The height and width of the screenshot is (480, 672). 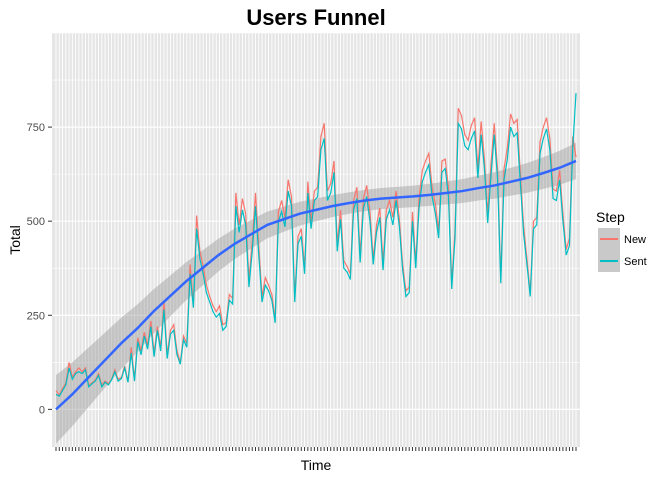 I want to click on y-tick-label: 750, so click(x=36, y=128).